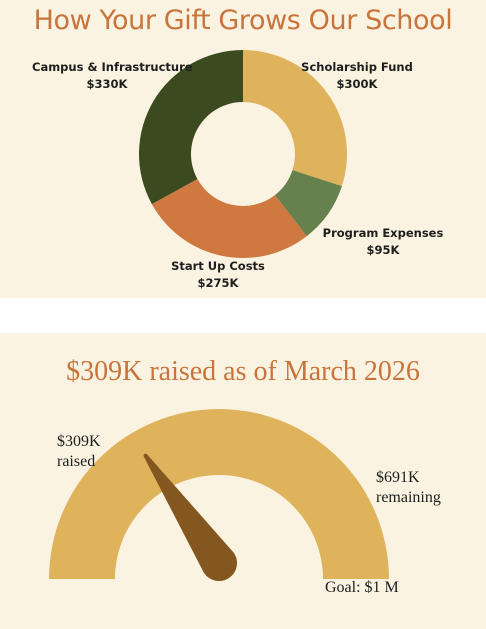  I want to click on raised-amount: $309K, so click(79, 441).